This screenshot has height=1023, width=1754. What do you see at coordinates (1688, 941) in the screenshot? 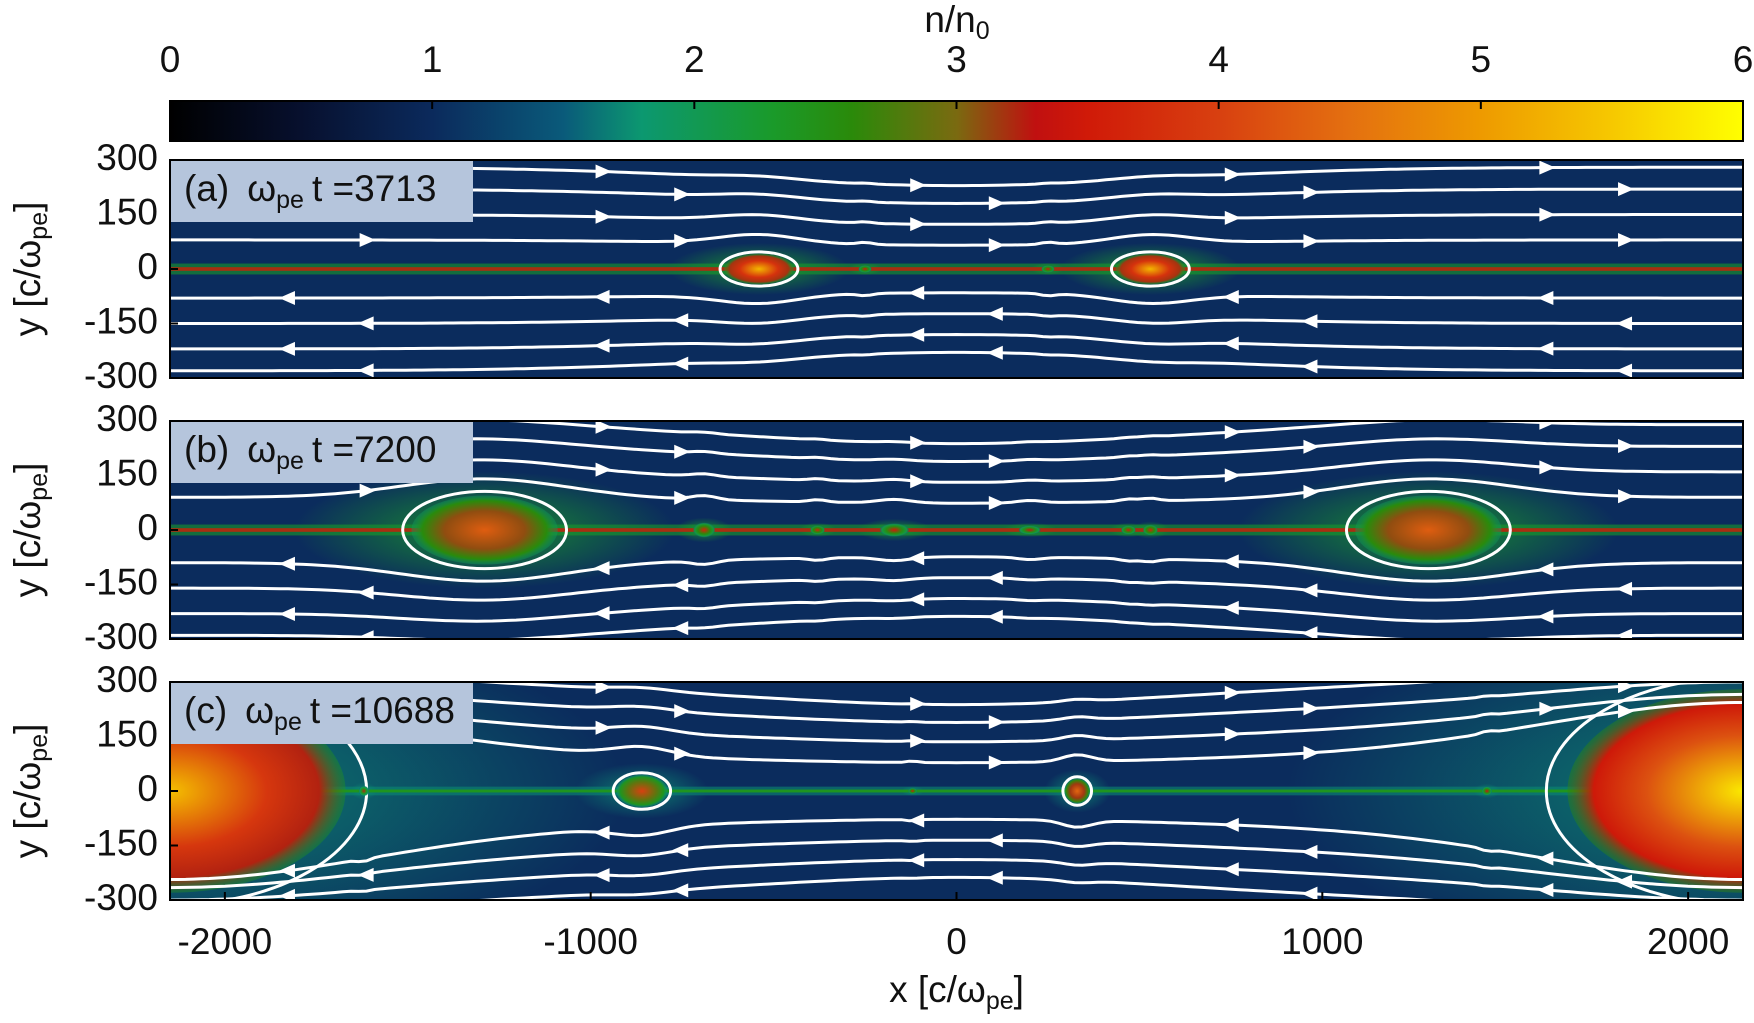
I see `x-tick-label: 2000` at bounding box center [1688, 941].